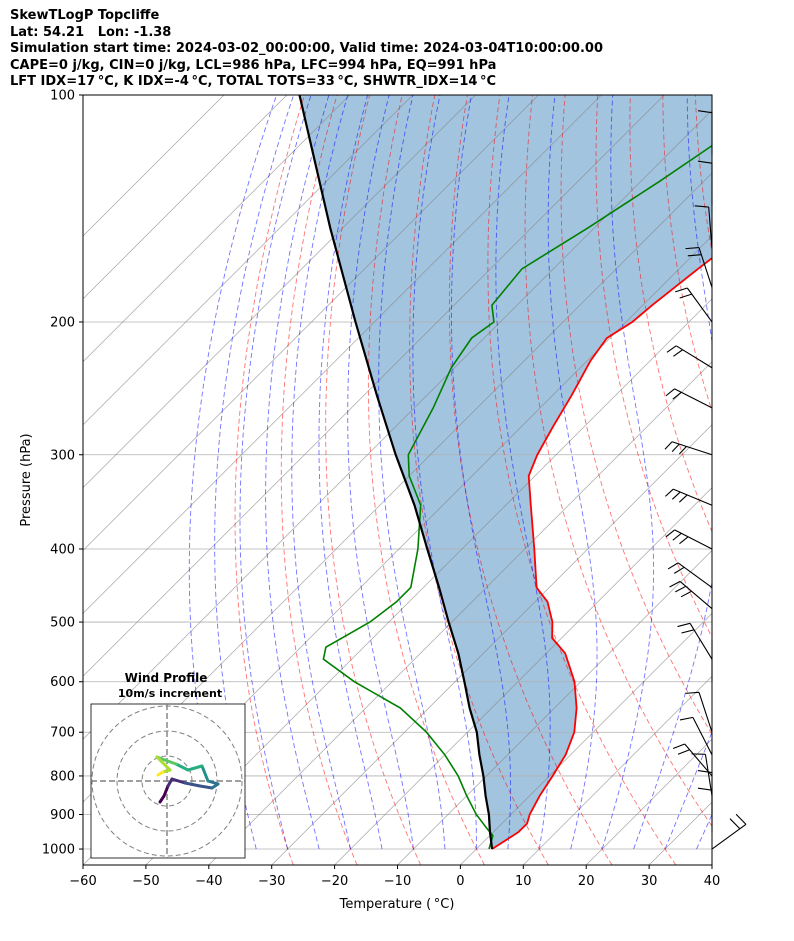 Image resolution: width=794 pixels, height=941 pixels. Describe the element at coordinates (145, 881) in the screenshot. I see `x-tick-label: −50` at that location.